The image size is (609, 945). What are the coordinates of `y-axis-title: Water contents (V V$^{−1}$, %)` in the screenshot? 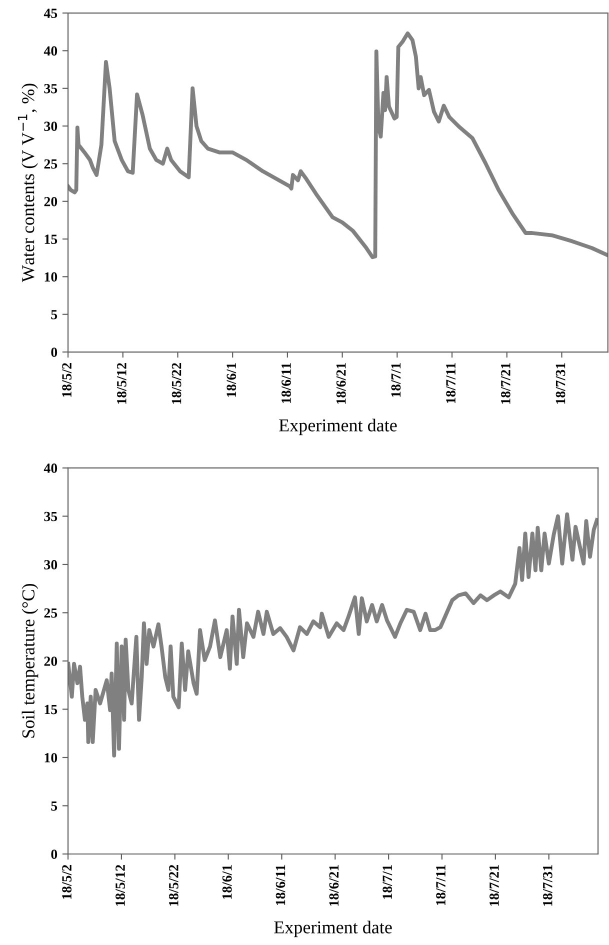 It's located at (28, 183).